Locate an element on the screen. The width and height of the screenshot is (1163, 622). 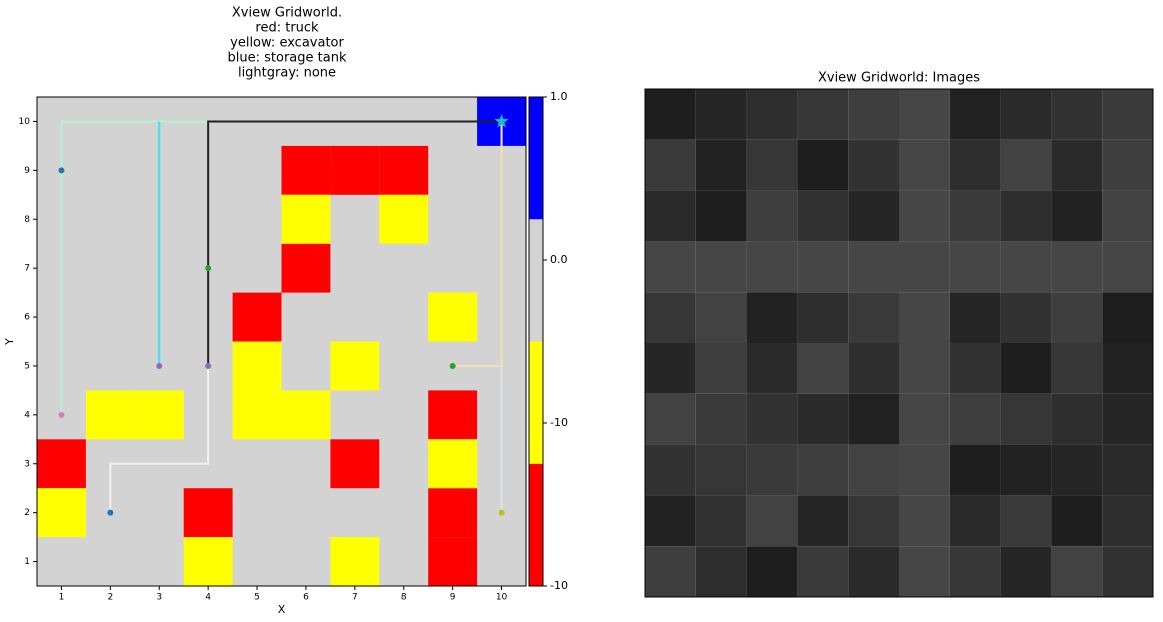
y-axis-label: Y is located at coordinates (9, 342).